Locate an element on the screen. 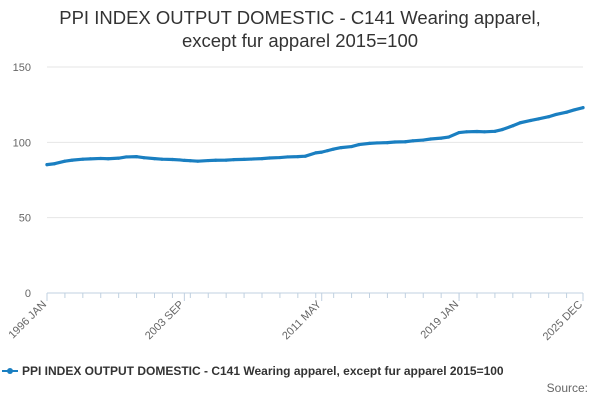 Image resolution: width=600 pixels, height=400 pixels. legend-line-icon is located at coordinates (10, 371).